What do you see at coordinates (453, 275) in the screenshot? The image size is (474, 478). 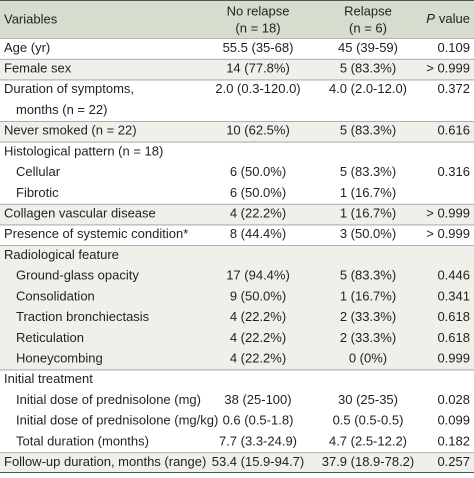 I see `cell: 0.446` at bounding box center [453, 275].